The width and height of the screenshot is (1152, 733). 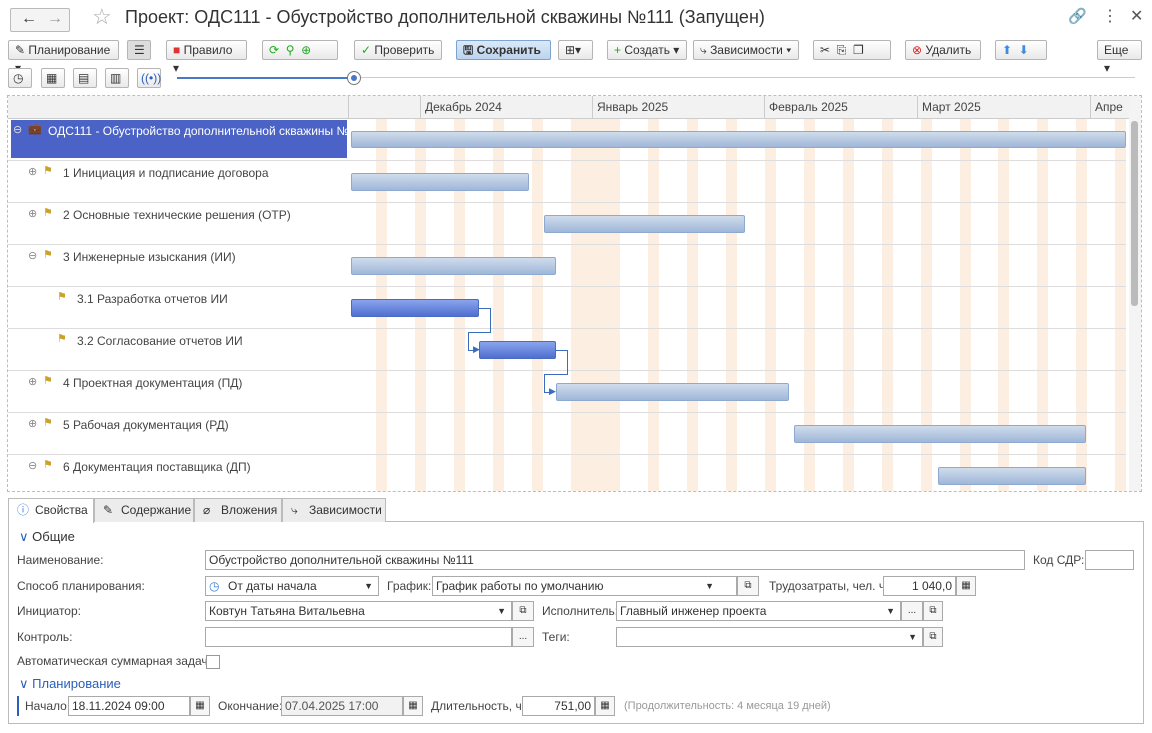 What do you see at coordinates (149, 257) in the screenshot?
I see `task-label: 3 Инженерные изыскания (ИИ)` at bounding box center [149, 257].